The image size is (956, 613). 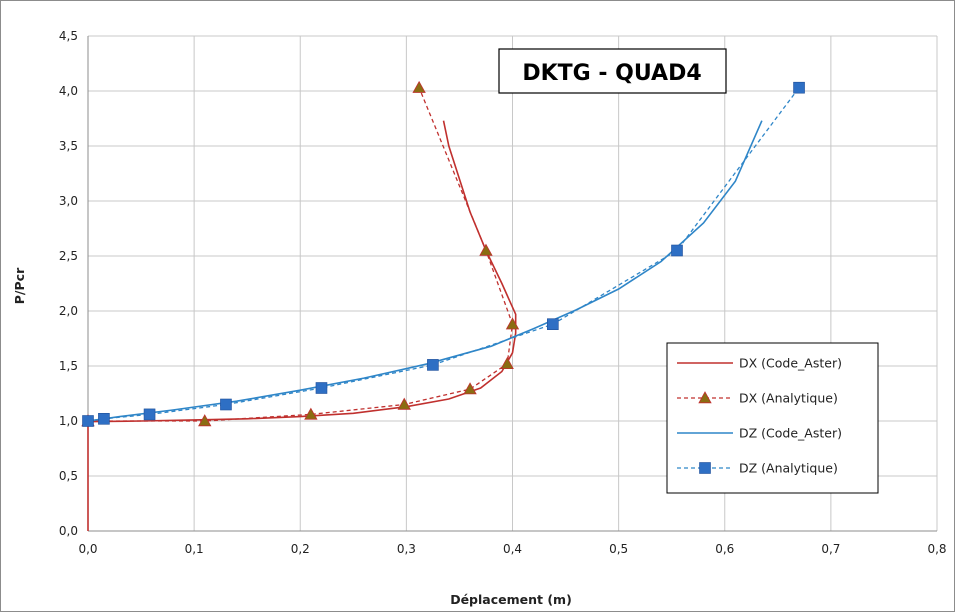 I want to click on y-axis-title: P/Pcr, so click(x=19, y=285).